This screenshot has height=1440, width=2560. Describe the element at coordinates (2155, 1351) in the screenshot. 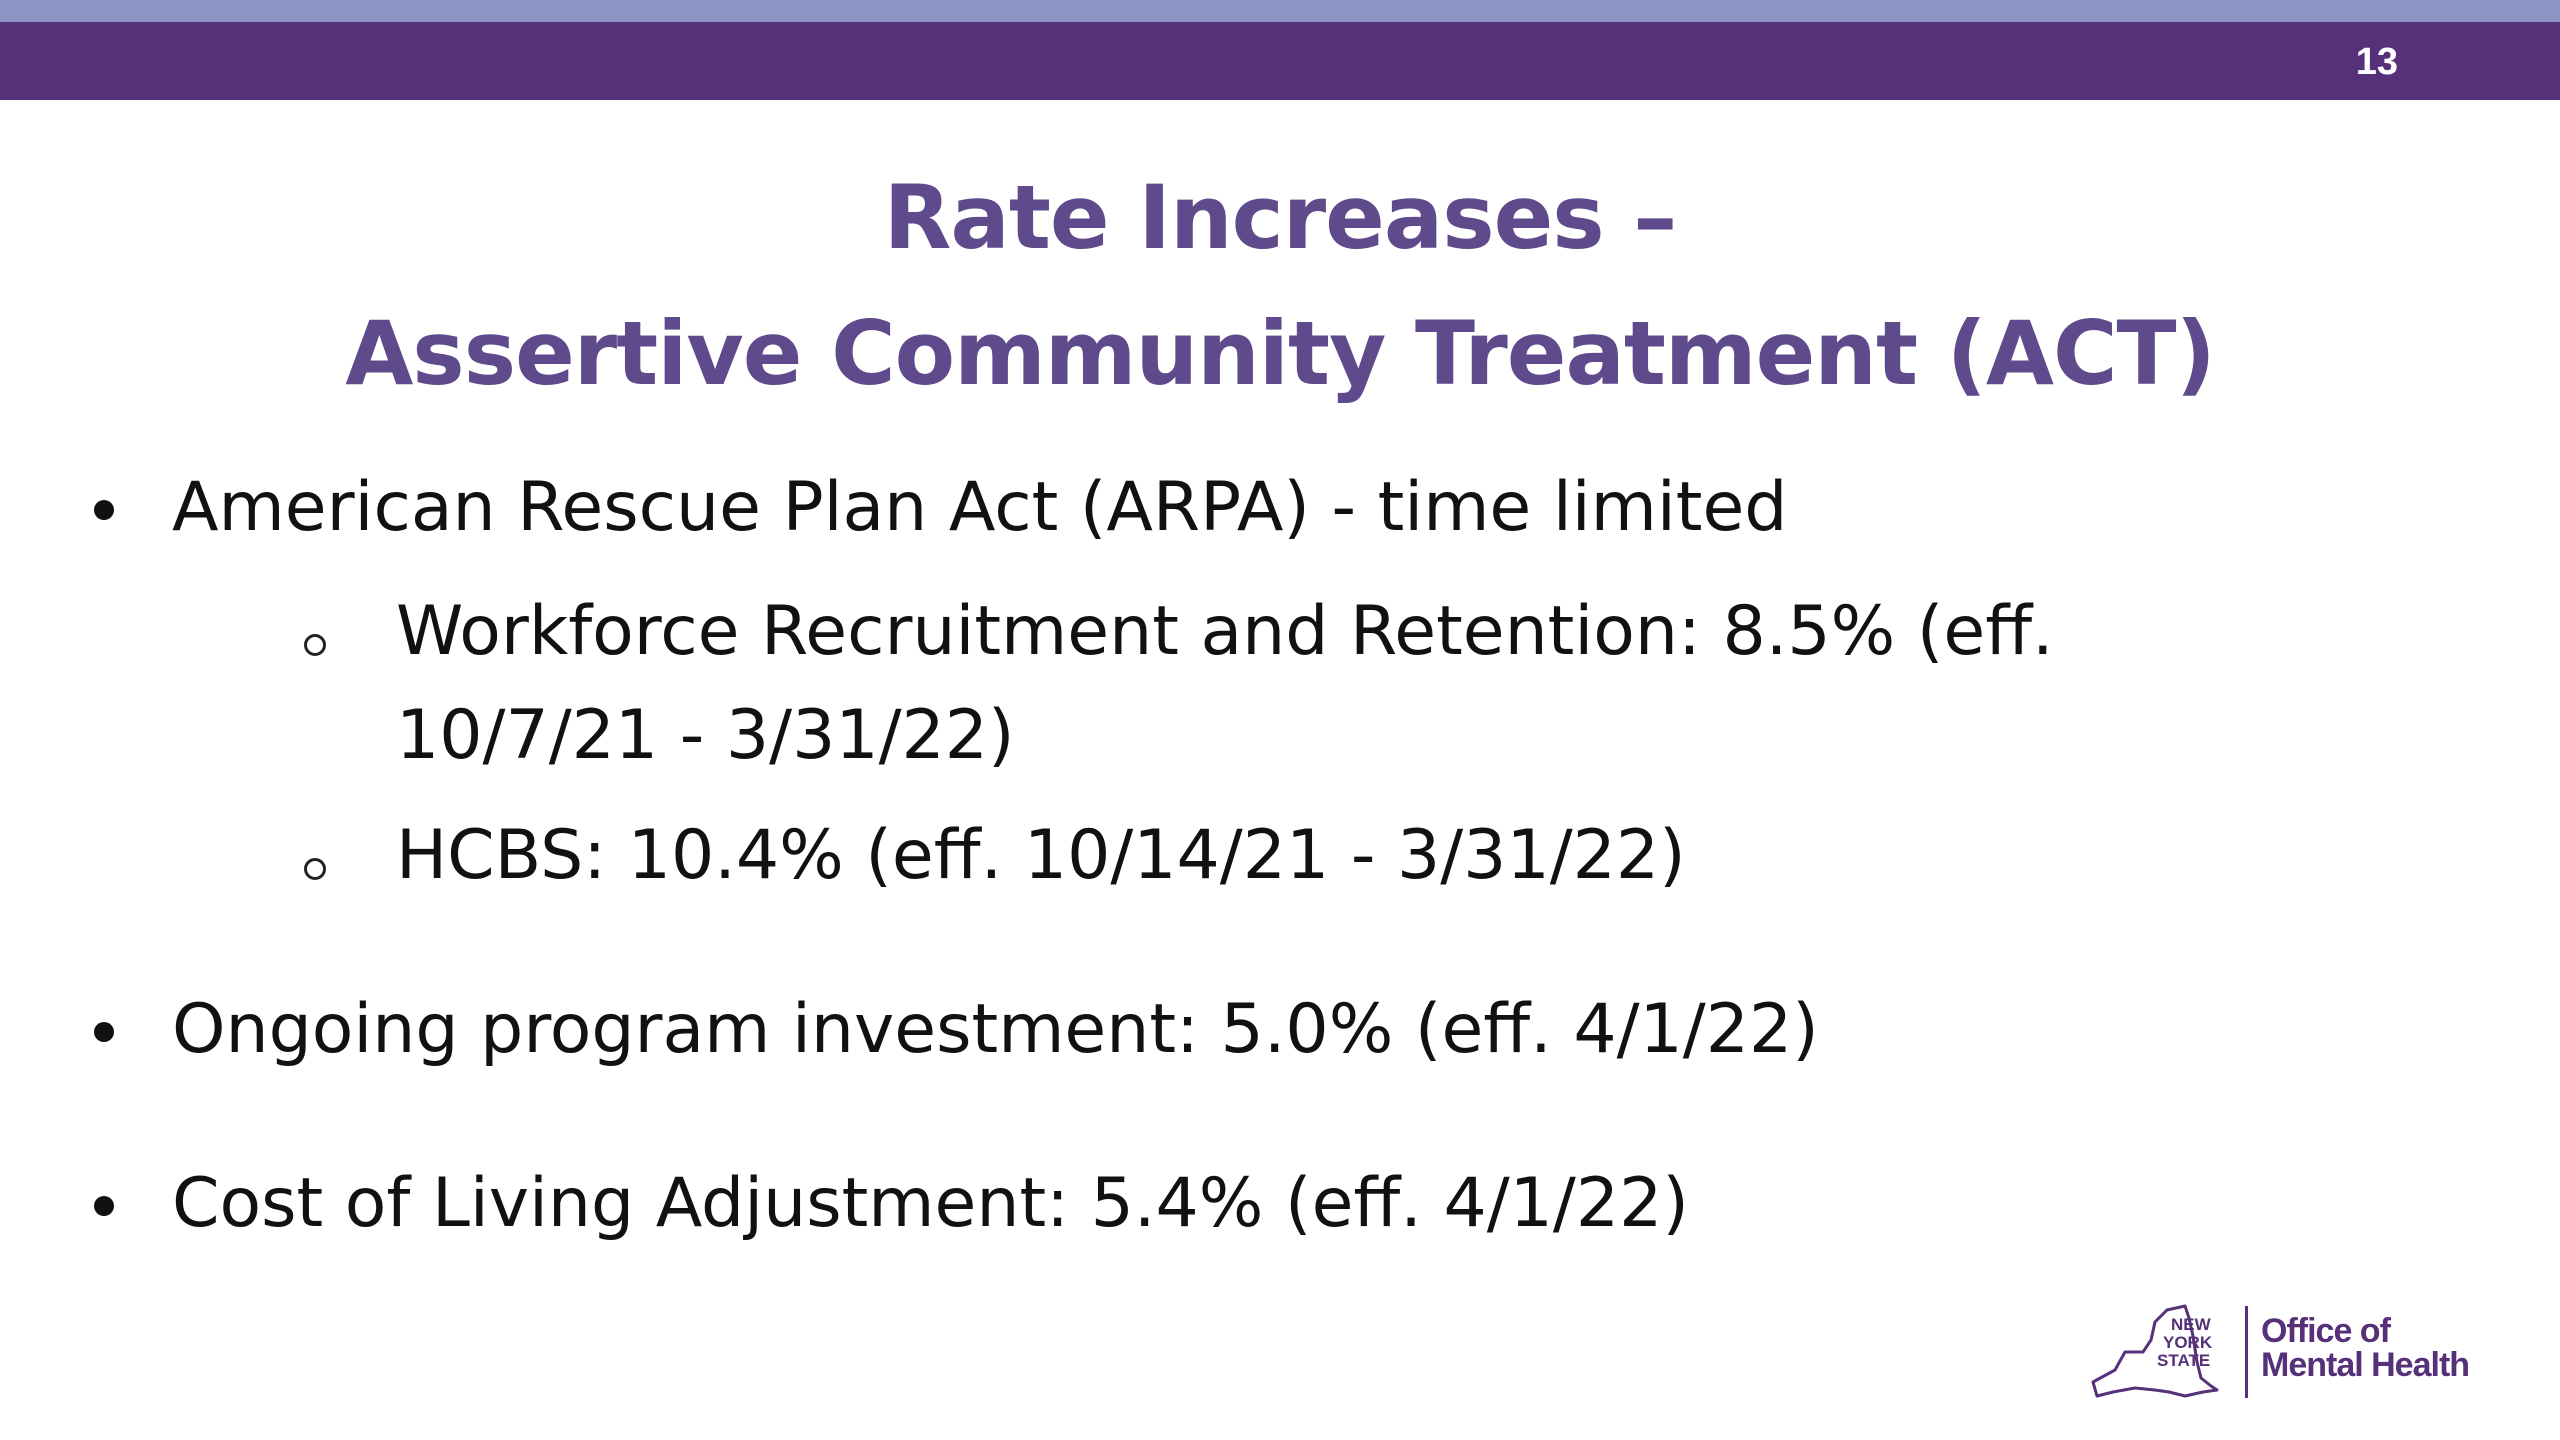

I see `new-york-state-logo-icon: NEW YORK STATE` at that location.